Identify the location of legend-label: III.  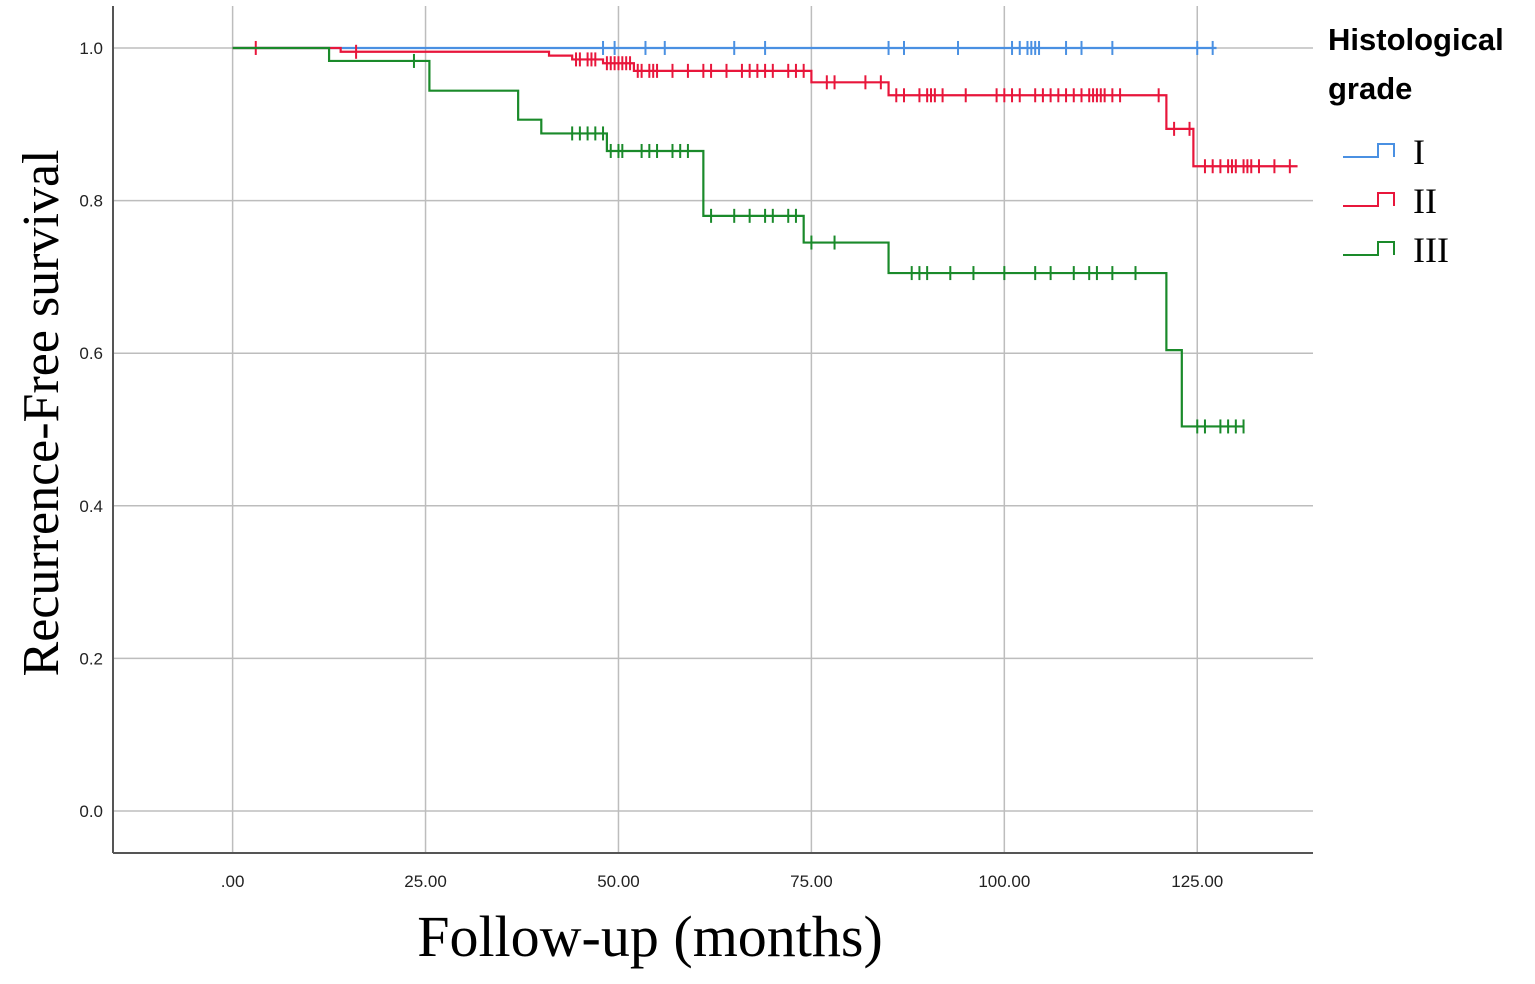
(1431, 250).